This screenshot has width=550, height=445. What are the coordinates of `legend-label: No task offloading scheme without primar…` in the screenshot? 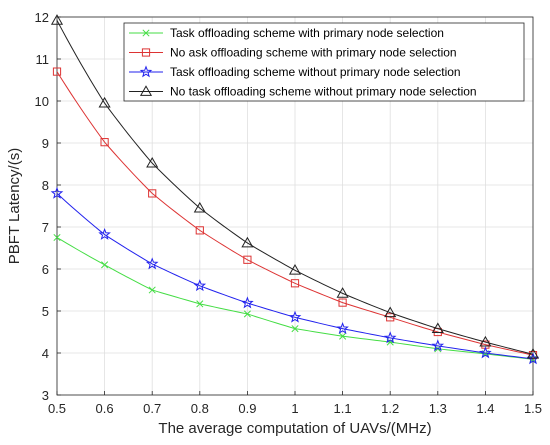 It's located at (323, 92).